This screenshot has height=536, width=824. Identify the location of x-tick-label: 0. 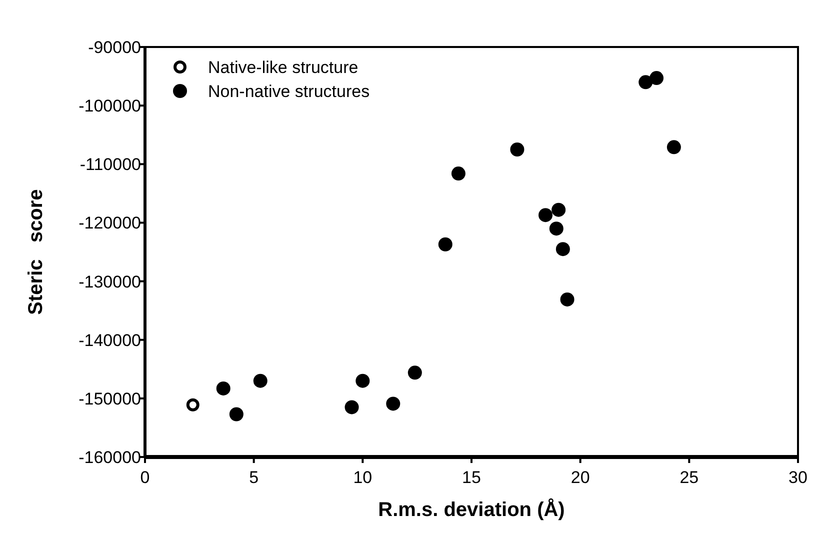
(145, 477).